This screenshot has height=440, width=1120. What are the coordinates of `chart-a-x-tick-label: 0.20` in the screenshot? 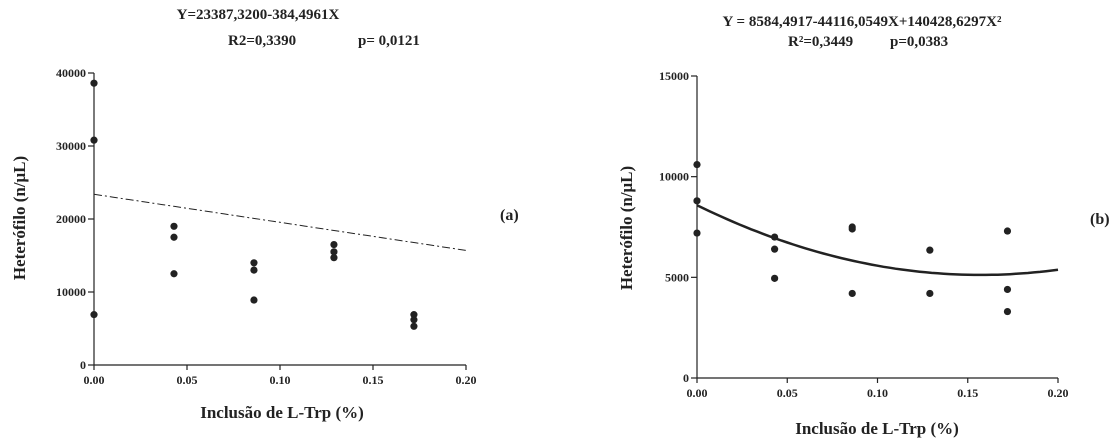 It's located at (466, 380).